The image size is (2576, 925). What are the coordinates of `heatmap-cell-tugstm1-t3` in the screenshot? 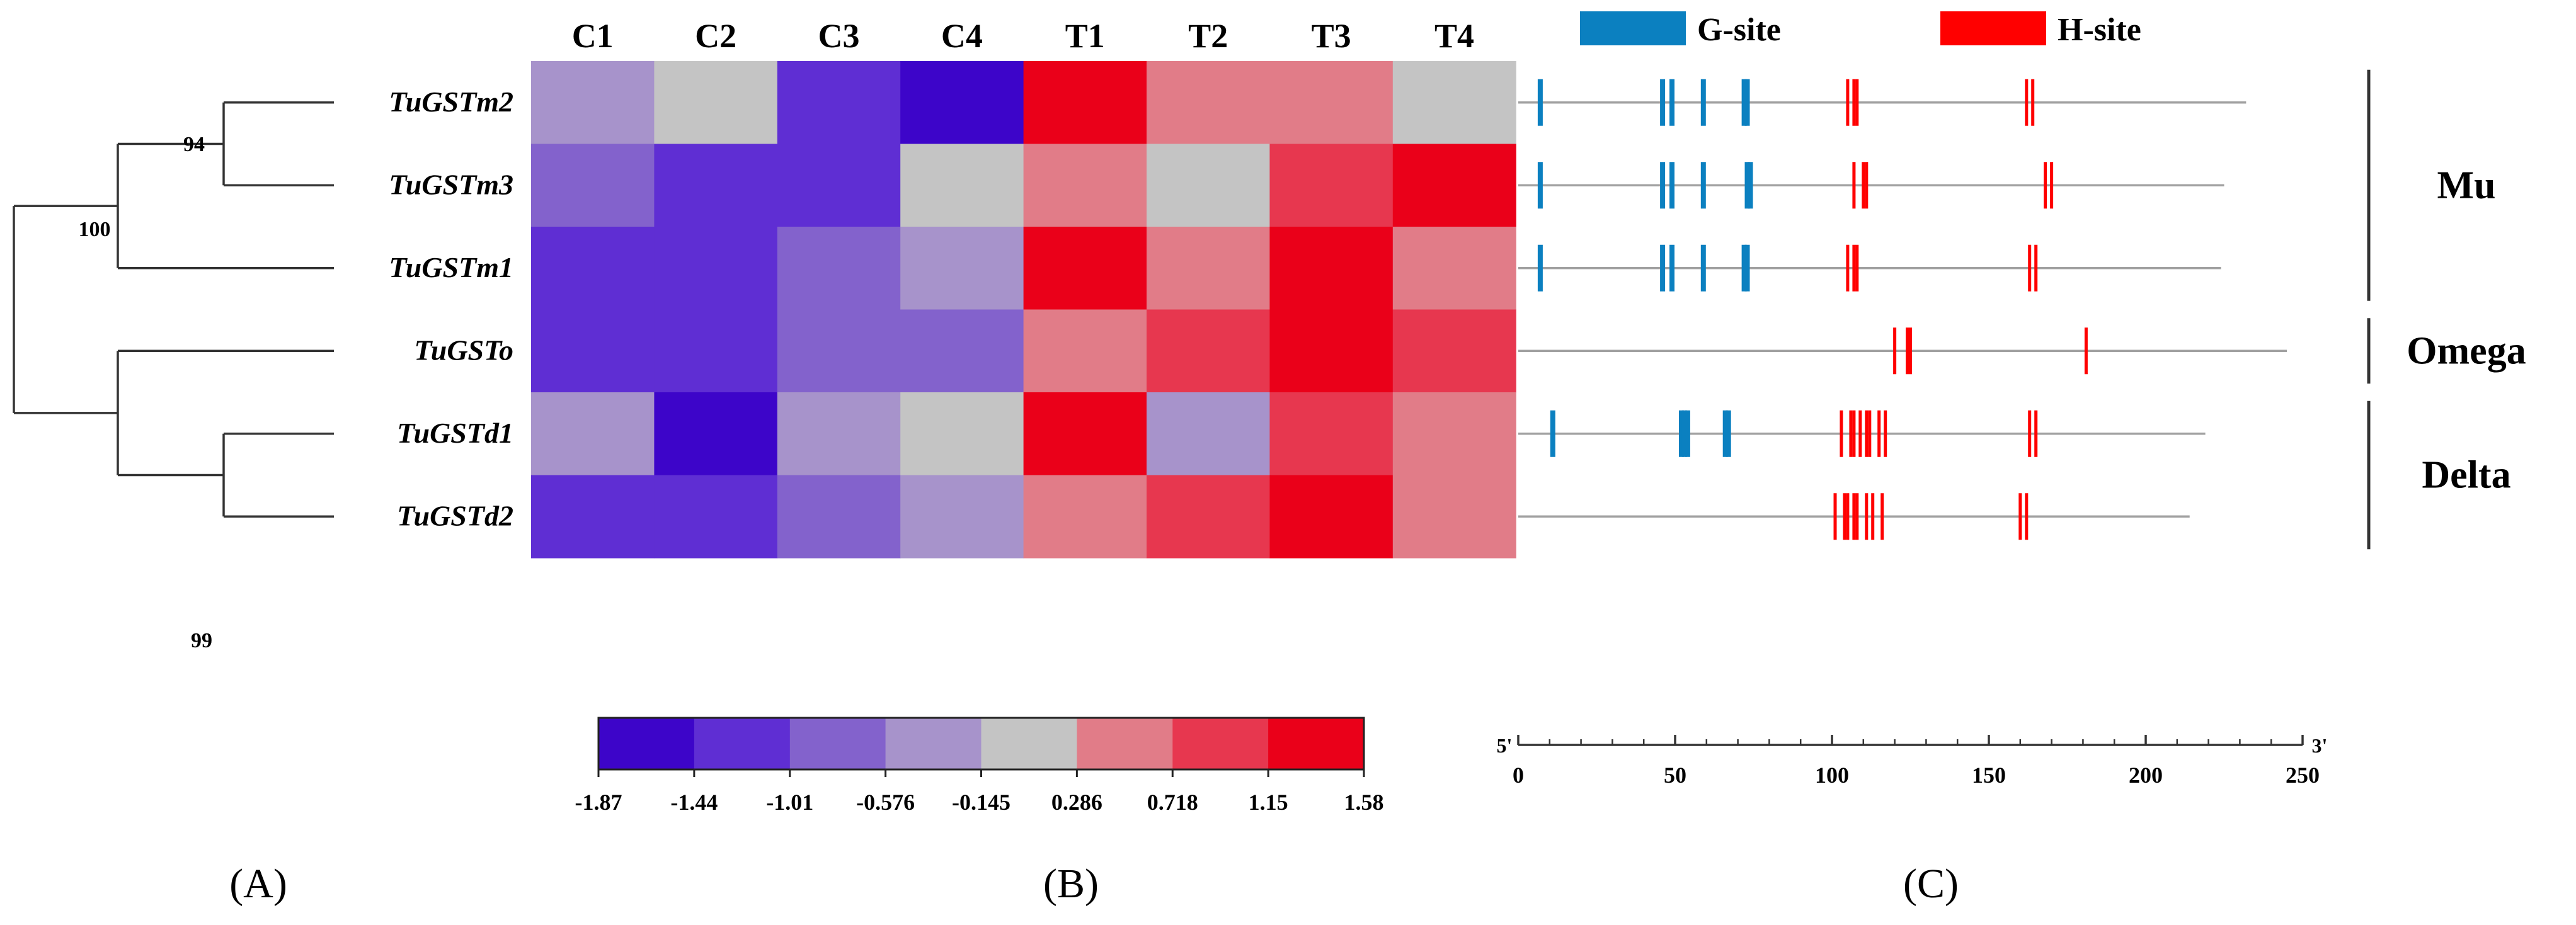 It's located at (1332, 268).